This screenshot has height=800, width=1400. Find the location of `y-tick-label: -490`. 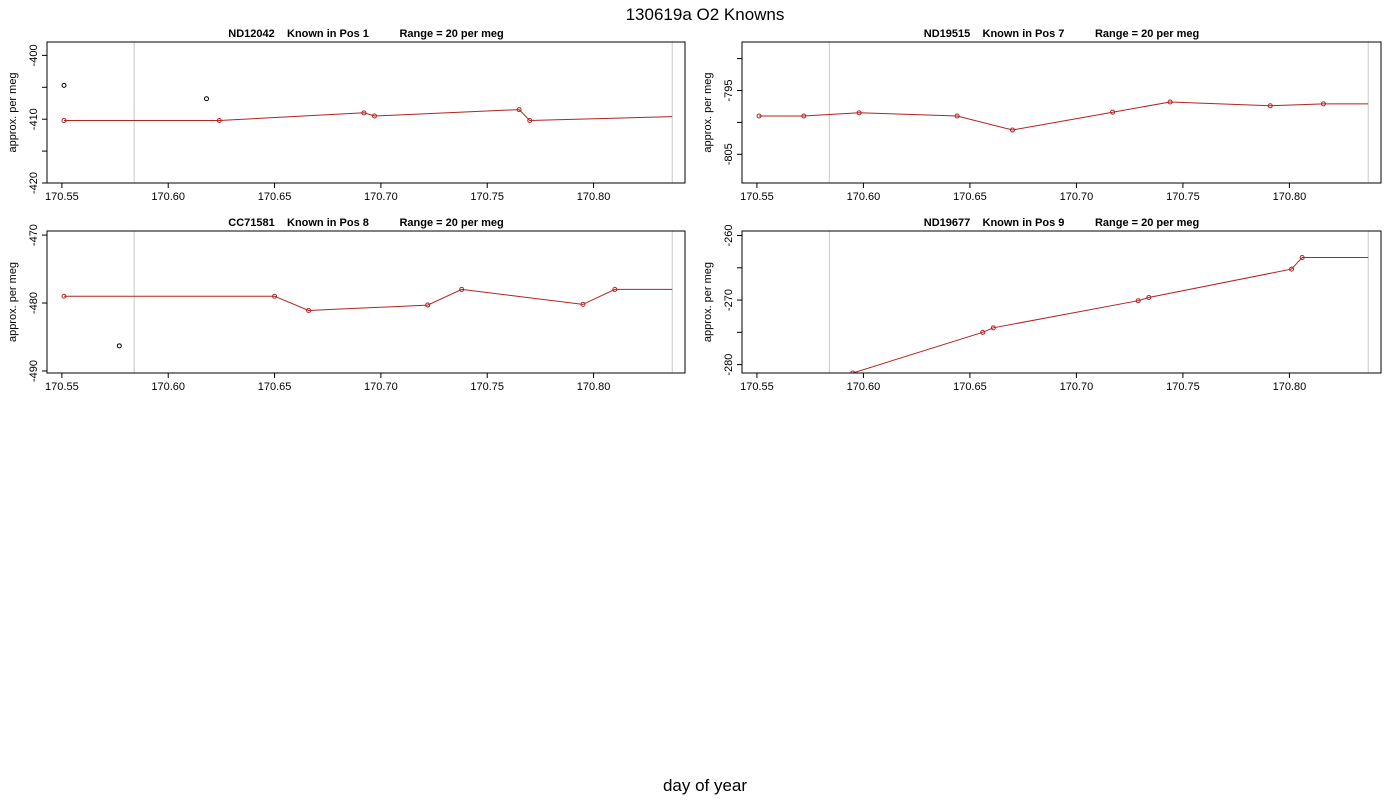

y-tick-label: -490 is located at coordinates (34, 371).